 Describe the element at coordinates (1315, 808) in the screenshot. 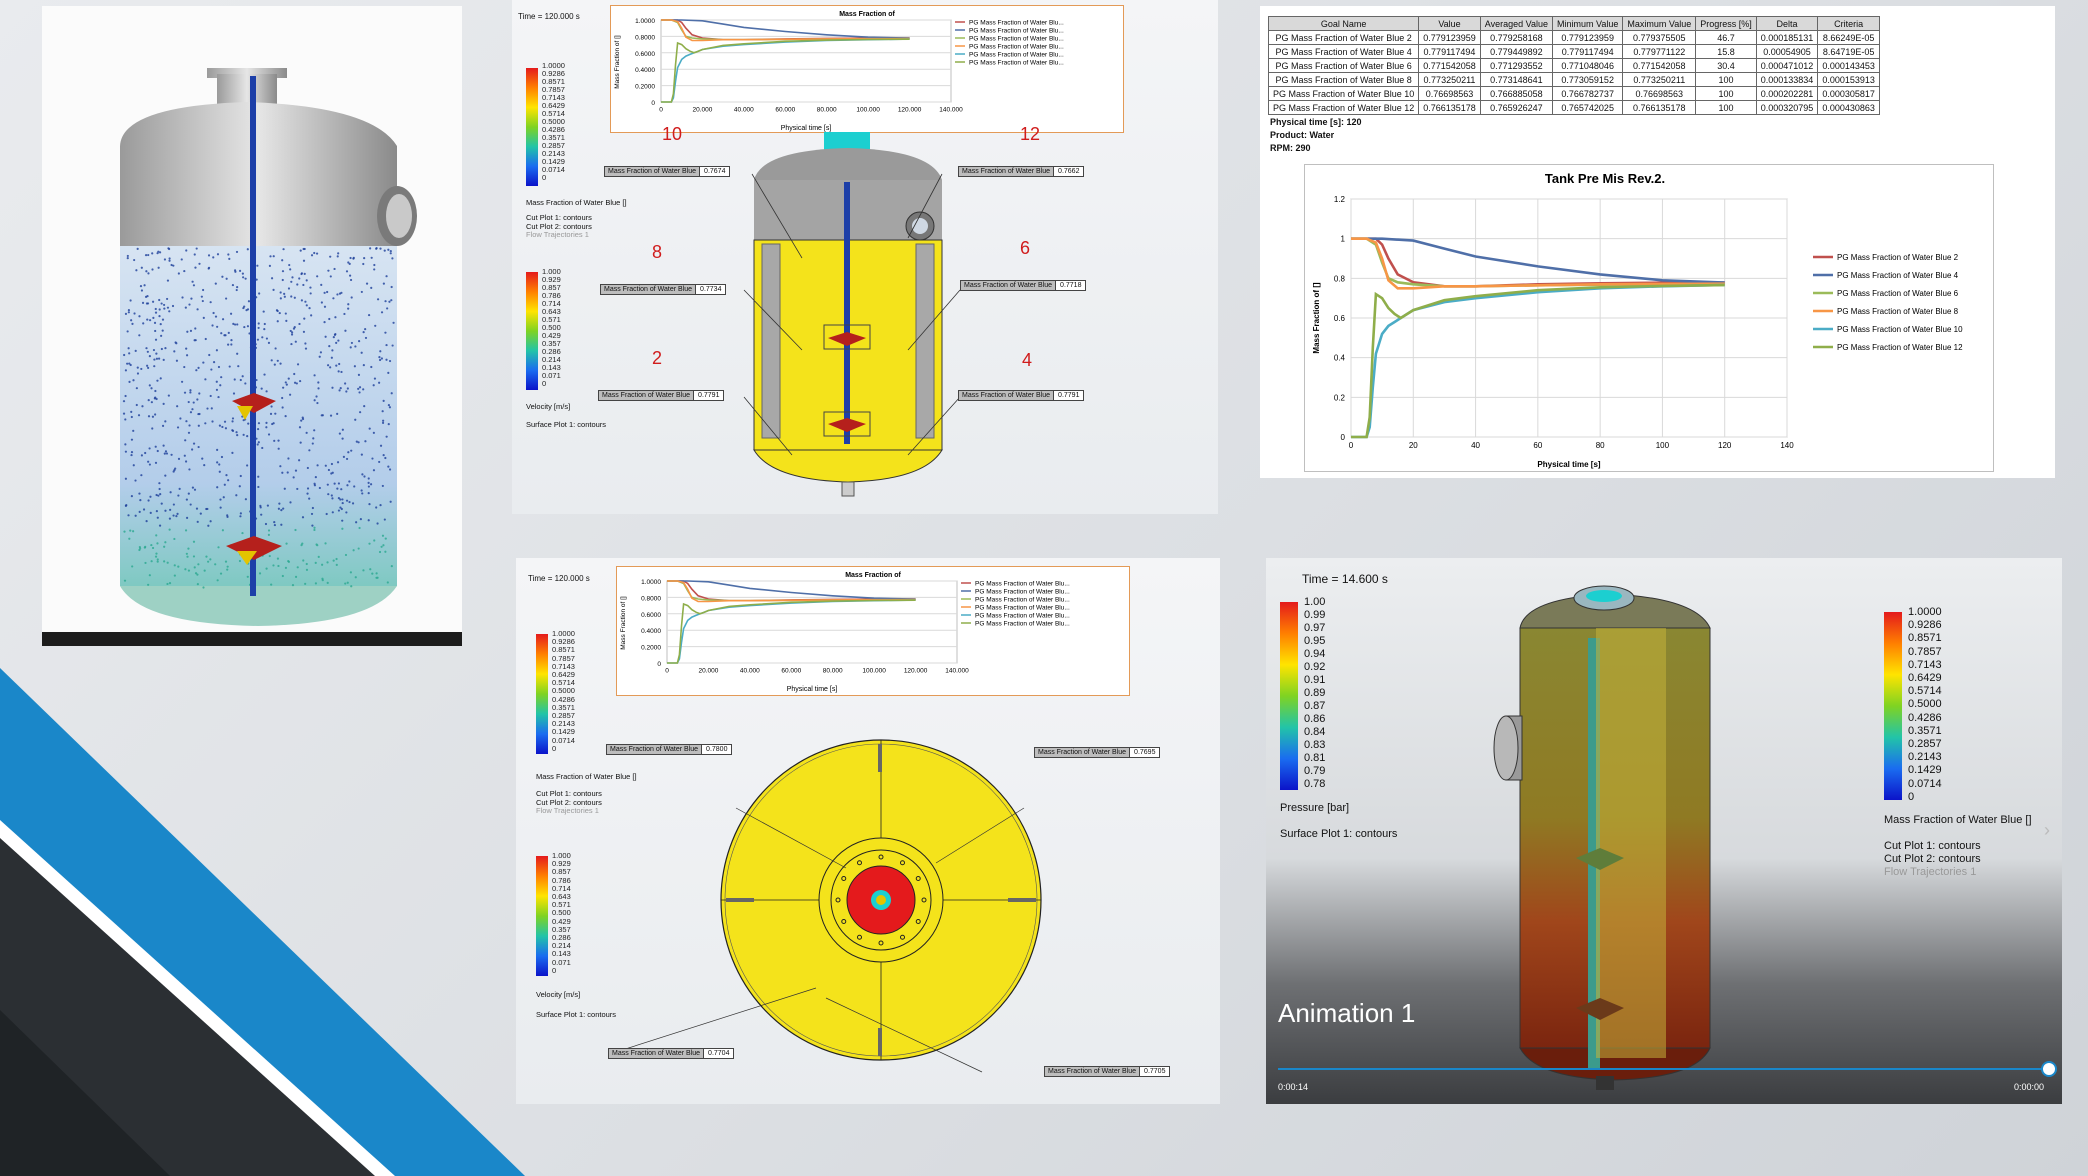

I see `pressure-title: Pressure [bar]` at that location.